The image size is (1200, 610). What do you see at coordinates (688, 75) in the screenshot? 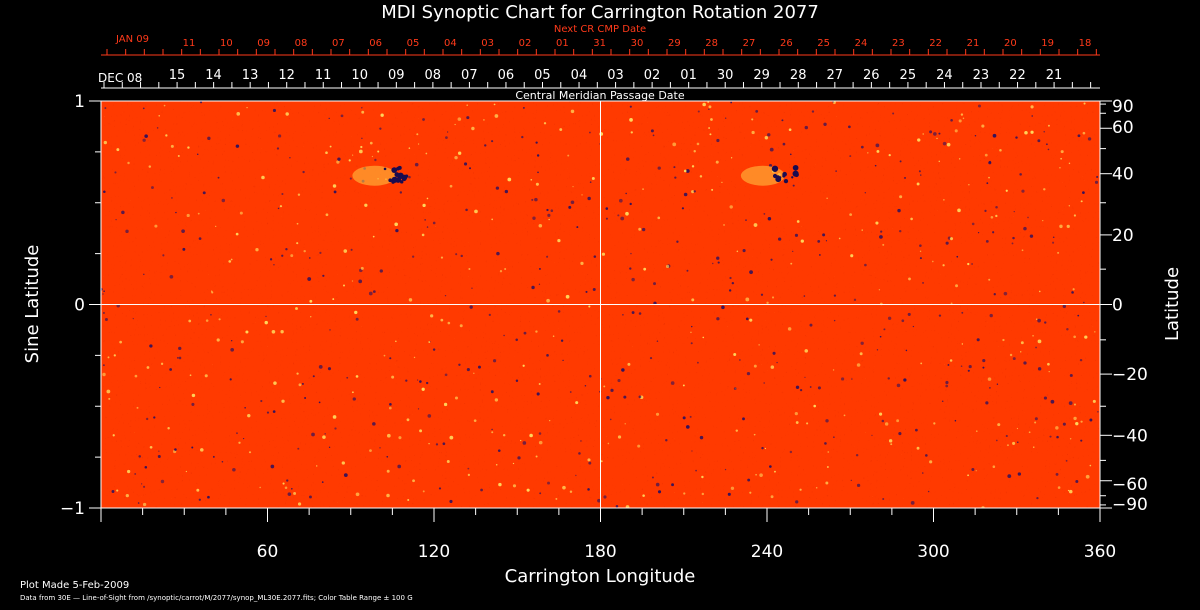
I see `mid-tick-label: 01` at bounding box center [688, 75].